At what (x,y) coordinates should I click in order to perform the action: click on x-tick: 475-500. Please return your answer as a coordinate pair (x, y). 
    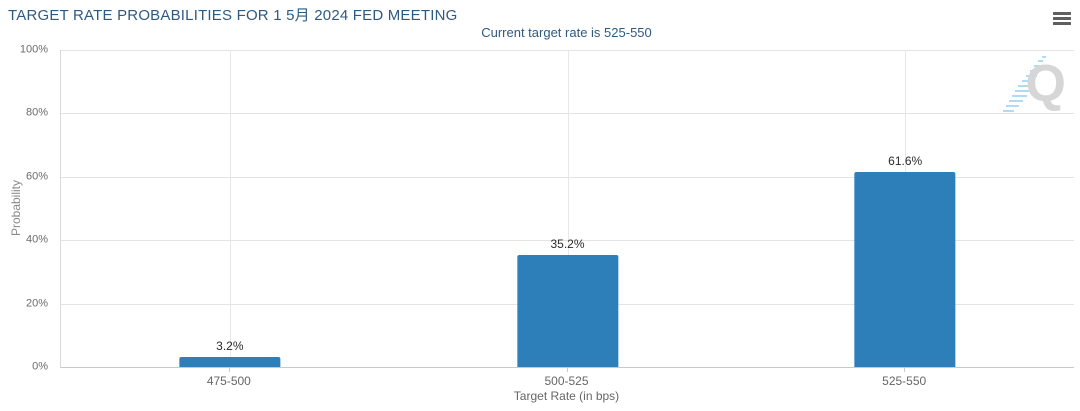
    Looking at the image, I should click on (229, 378).